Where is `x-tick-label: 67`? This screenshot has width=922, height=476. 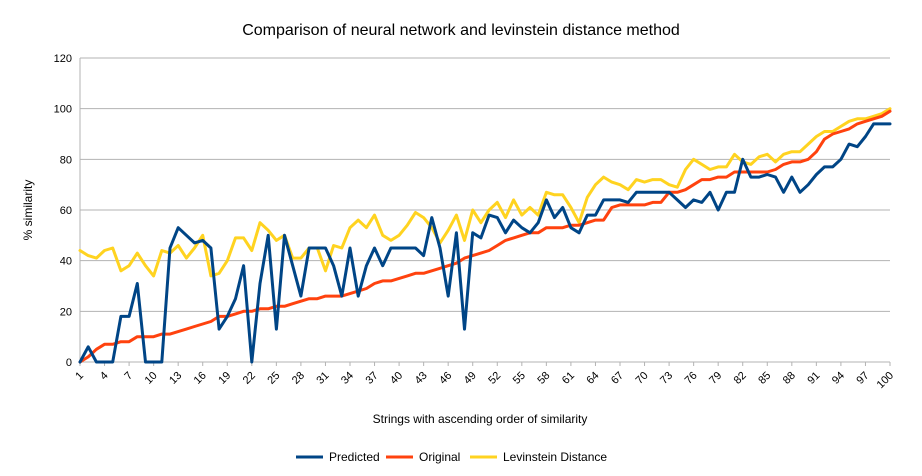 x-tick-label: 67 is located at coordinates (617, 378).